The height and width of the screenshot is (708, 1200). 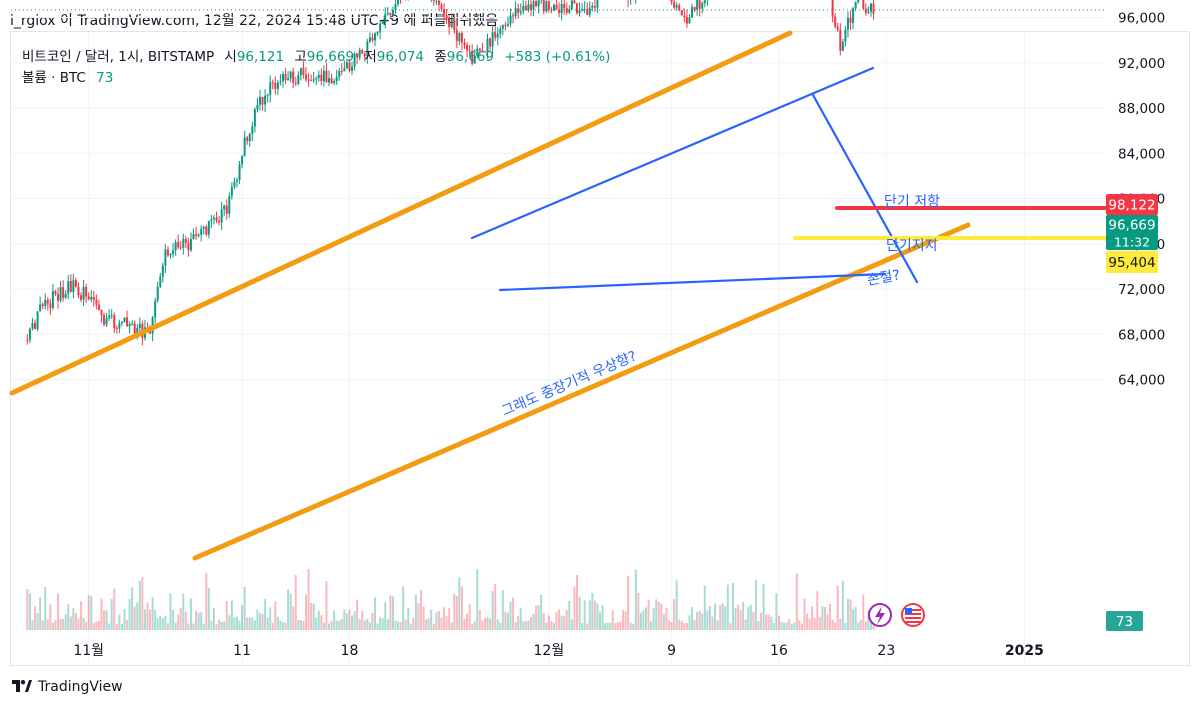 What do you see at coordinates (1132, 224) in the screenshot?
I see `last-price-badge-bg` at bounding box center [1132, 224].